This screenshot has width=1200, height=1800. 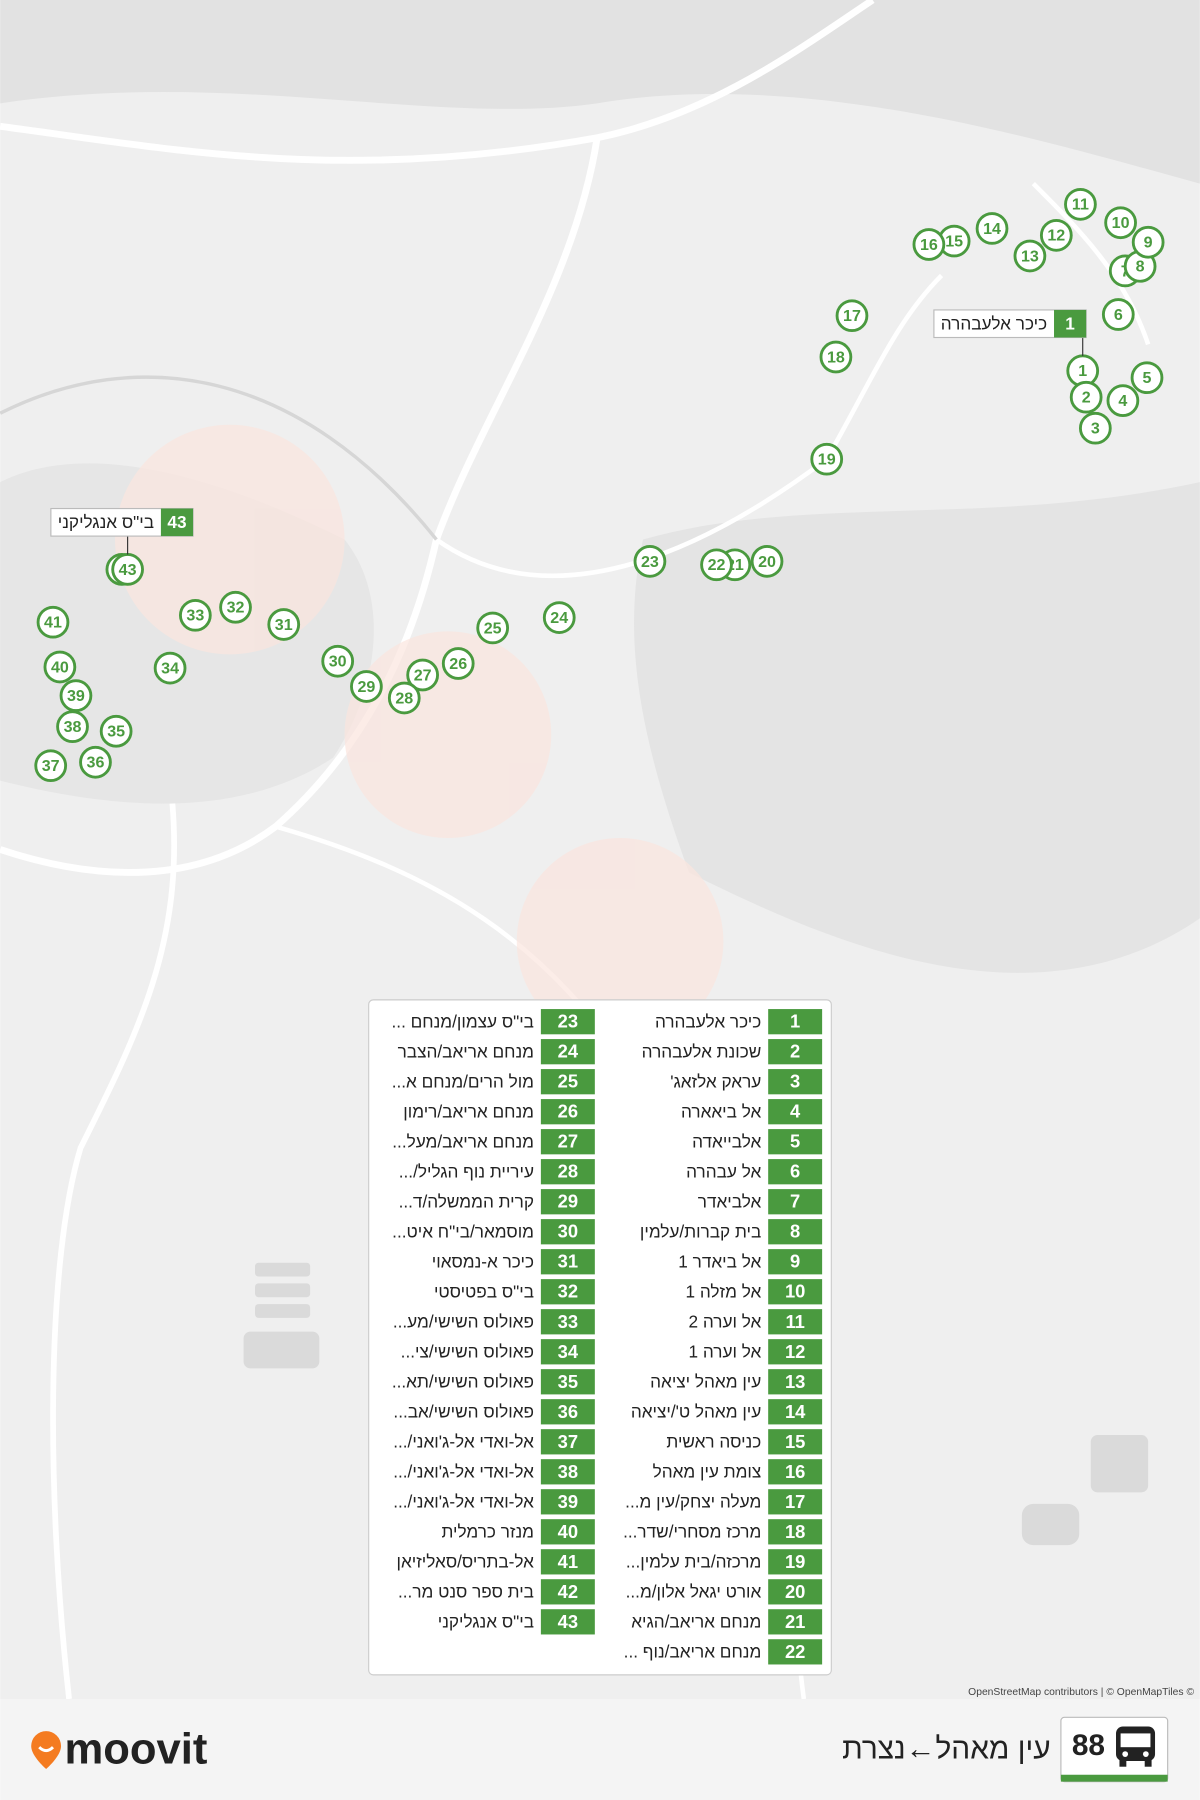 I want to click on stop-number: 35, so click(x=568, y=1381).